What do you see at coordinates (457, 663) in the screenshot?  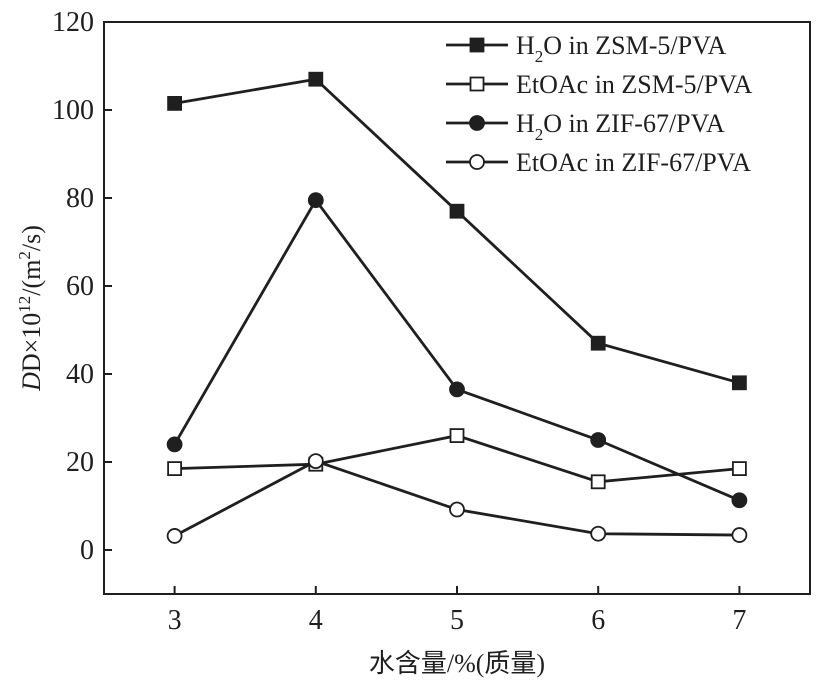 I see `x-axis-label: 水含量/%(质量)` at bounding box center [457, 663].